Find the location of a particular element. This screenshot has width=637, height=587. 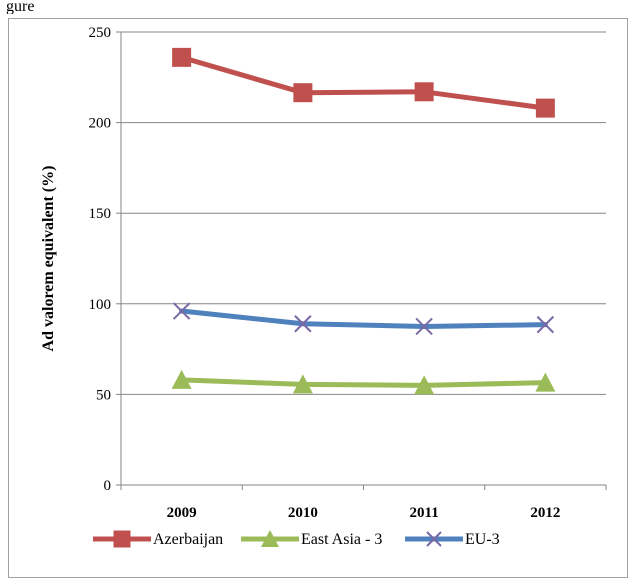

x-tick-labels: 2009 2010 2011 2012 is located at coordinates (364, 513).